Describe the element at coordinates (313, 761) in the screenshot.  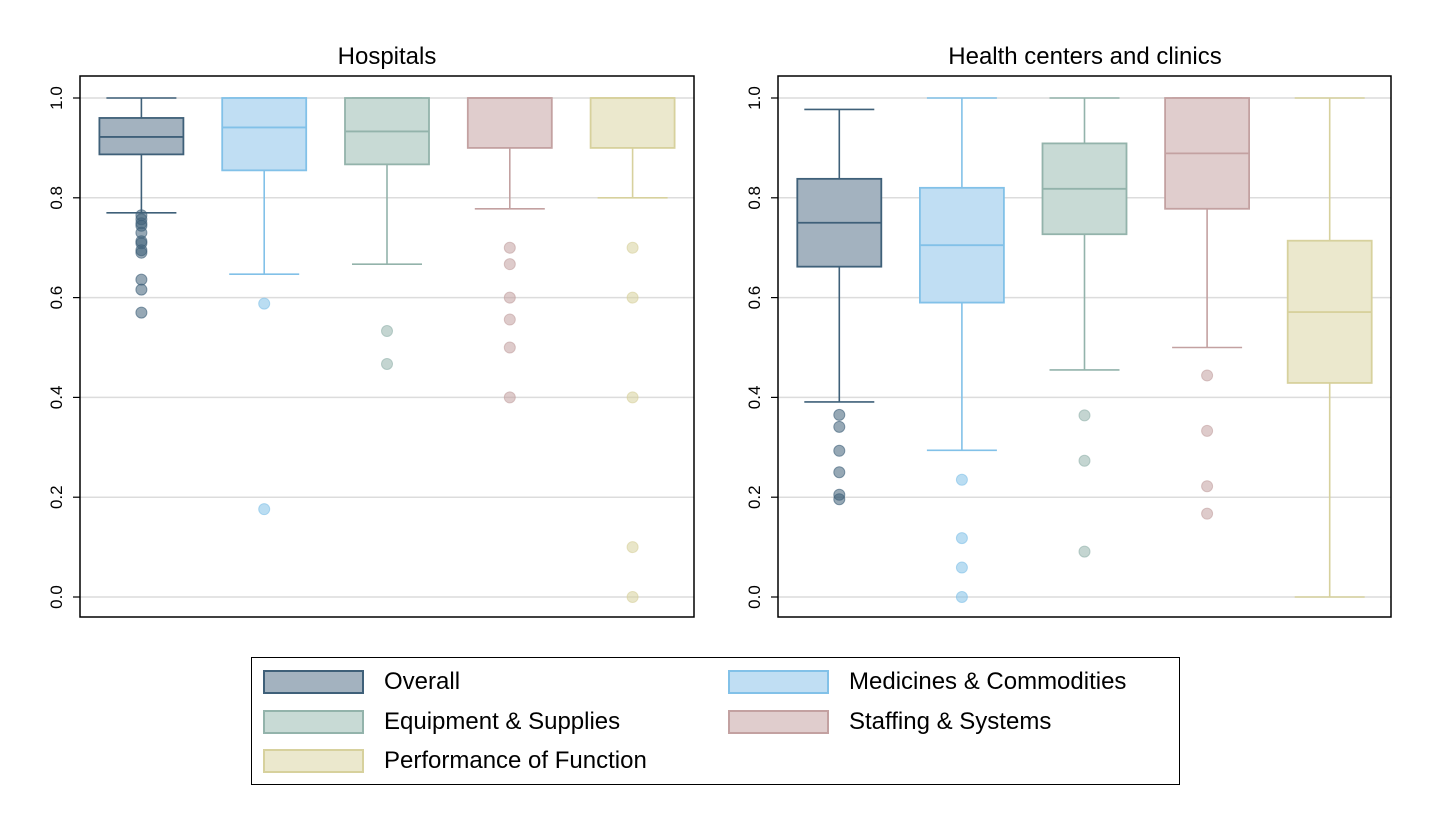
I see `legend-swatch-performance` at that location.